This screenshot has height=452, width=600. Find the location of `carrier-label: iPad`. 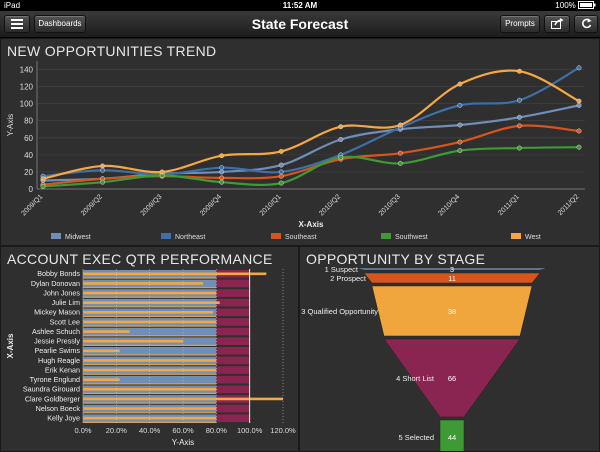

carrier-label: iPad is located at coordinates (12, 5).